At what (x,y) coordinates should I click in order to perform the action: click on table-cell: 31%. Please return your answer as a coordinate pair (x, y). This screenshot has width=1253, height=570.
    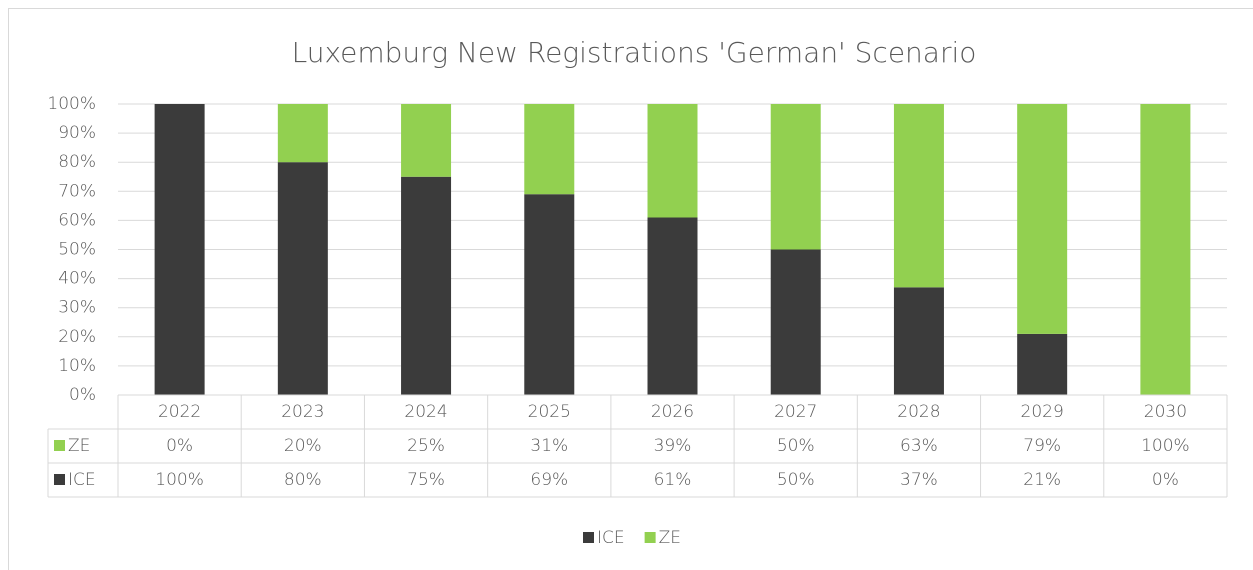
    Looking at the image, I should click on (549, 446).